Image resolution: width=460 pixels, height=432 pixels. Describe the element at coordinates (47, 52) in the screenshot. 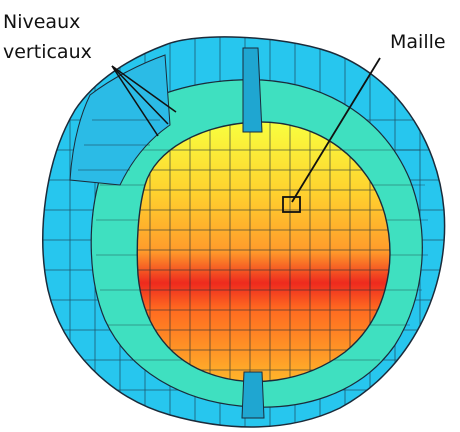

I see `label-vertical-levels-line-2: verticaux` at that location.